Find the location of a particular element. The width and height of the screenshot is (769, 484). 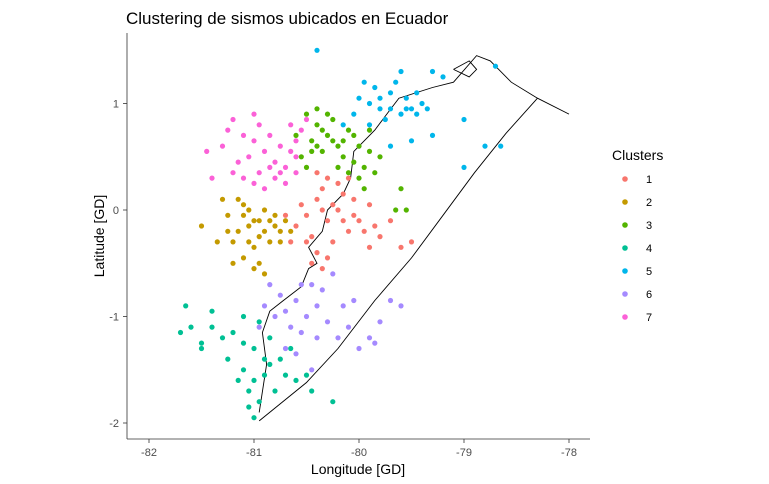

x-tick-label: -82 is located at coordinates (149, 453).